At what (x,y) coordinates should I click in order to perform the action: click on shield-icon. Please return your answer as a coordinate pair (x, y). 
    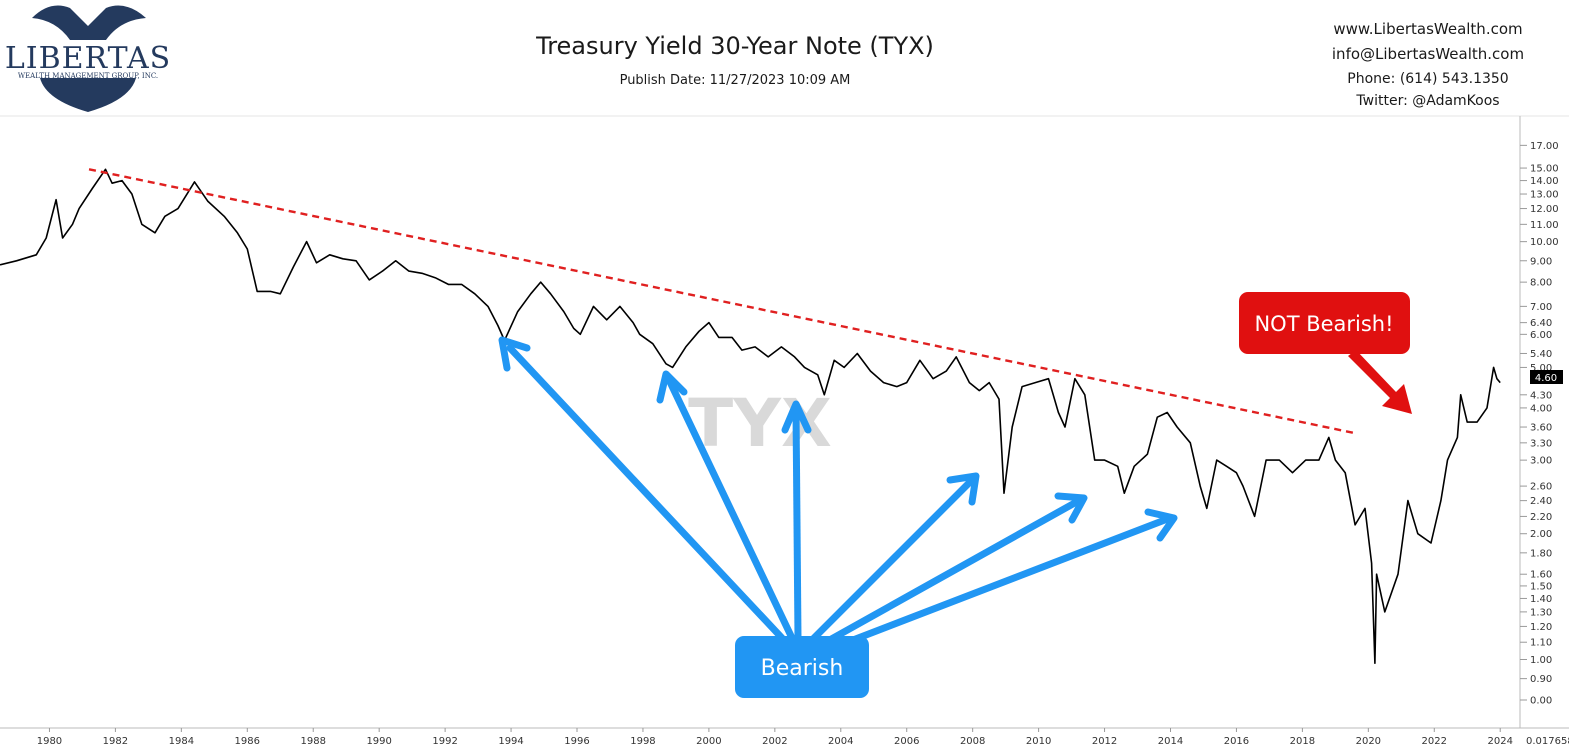
    Looking at the image, I should click on (88, 95).